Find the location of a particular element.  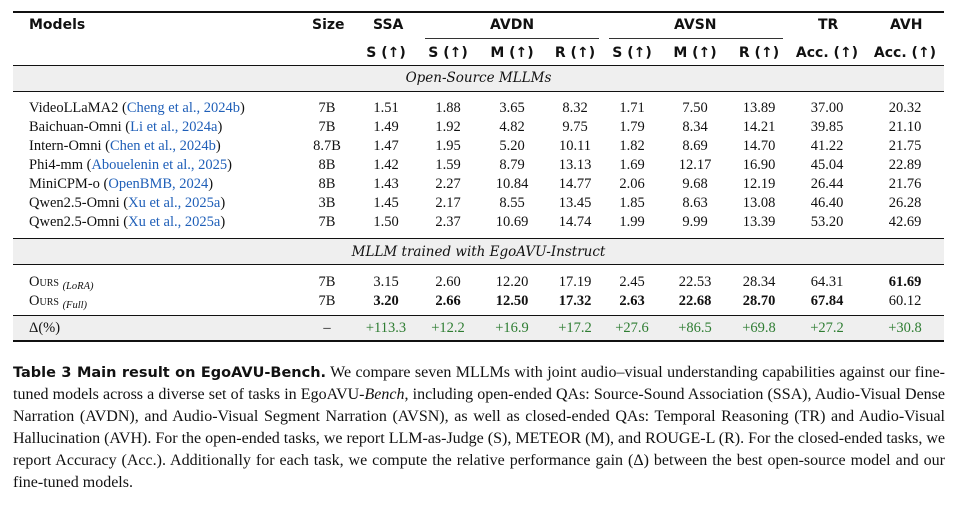

table-cell: 10.84 is located at coordinates (512, 184).